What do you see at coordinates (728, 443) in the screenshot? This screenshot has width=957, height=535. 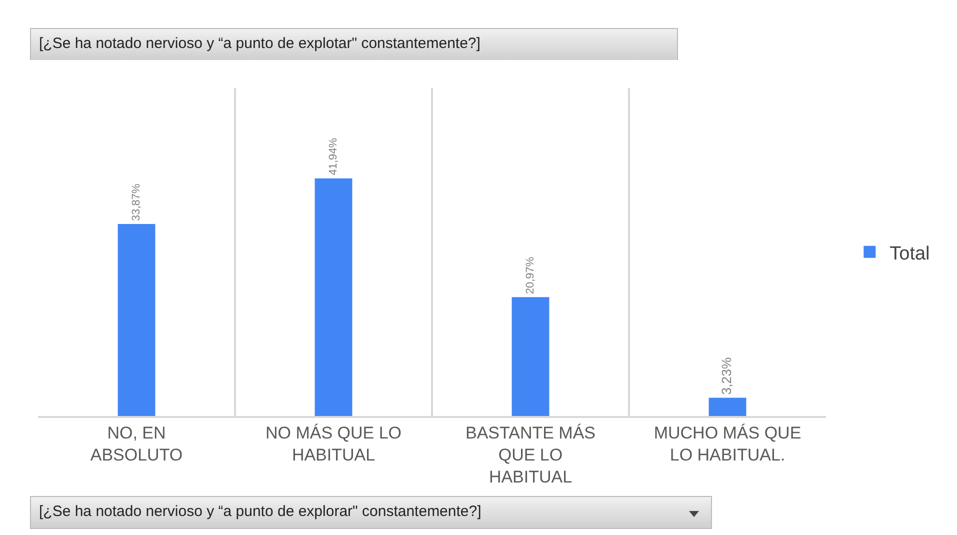 I see `x-tick-label: MUCHO MÁS QUE LO HABITUAL.` at bounding box center [728, 443].